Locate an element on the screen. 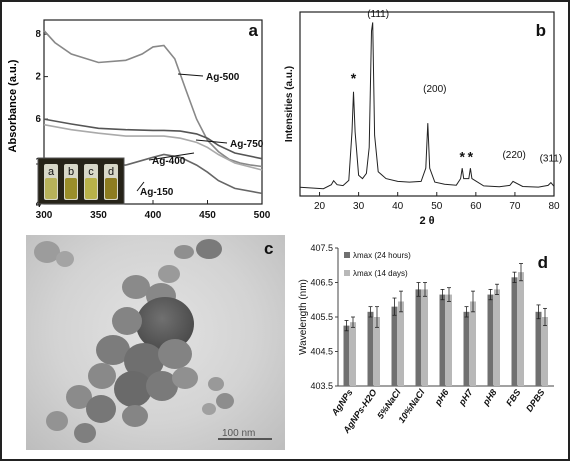 Image resolution: width=570 pixels, height=461 pixels. legend-label: λmax (24 hours) is located at coordinates (382, 255).